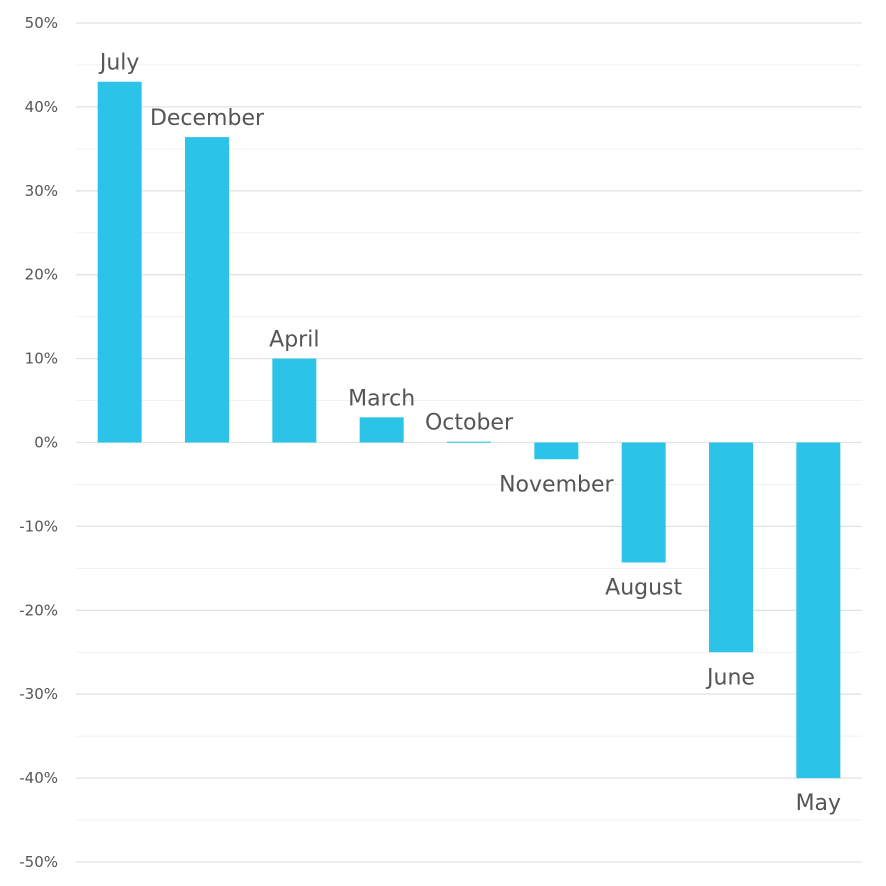 The image size is (886, 886). Describe the element at coordinates (46, 443) in the screenshot. I see `y-tick-label: 0%` at that location.